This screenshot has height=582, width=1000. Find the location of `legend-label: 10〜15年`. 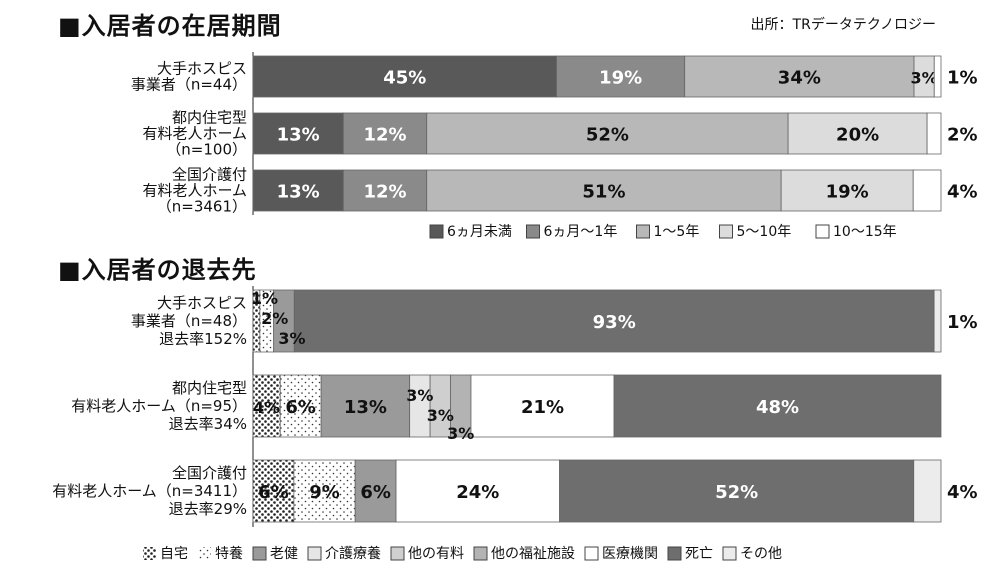

legend-label: 10〜15年 is located at coordinates (865, 232).